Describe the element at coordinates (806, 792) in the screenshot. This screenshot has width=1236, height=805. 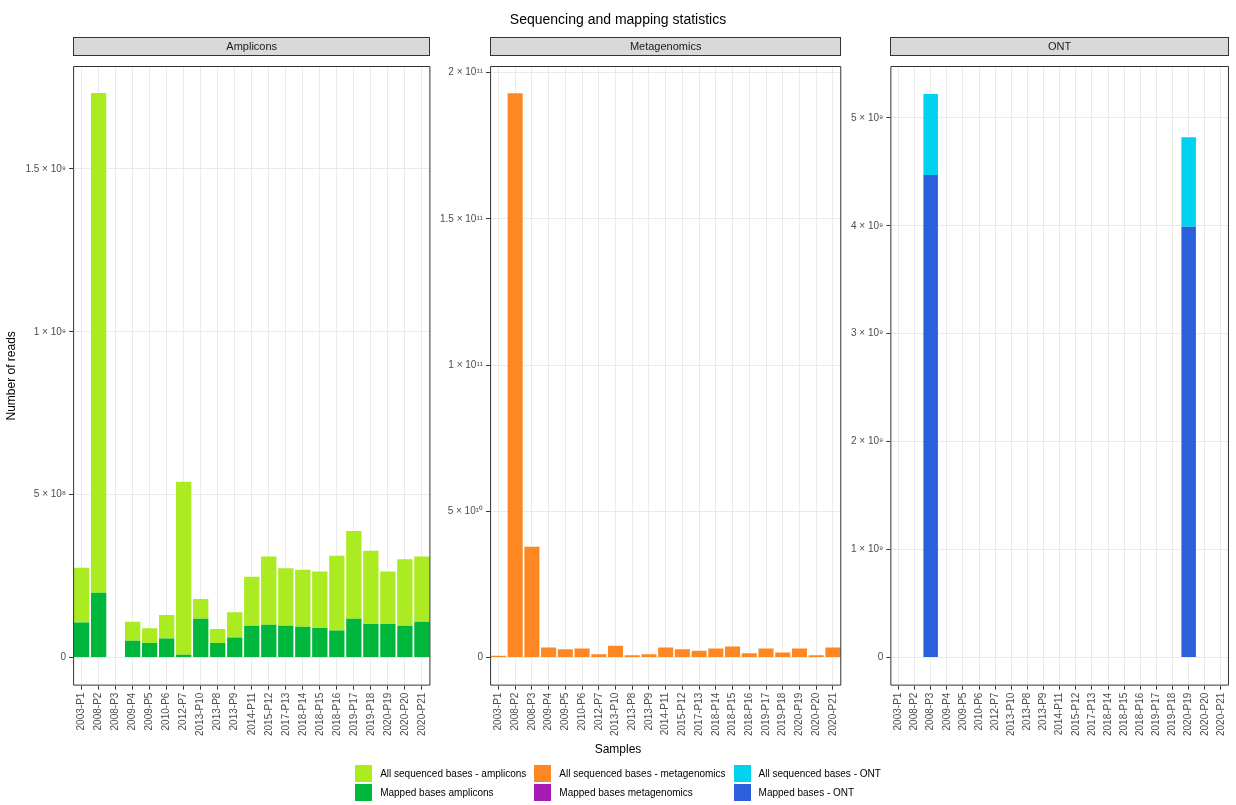
I see `legend-label: Mapped bases - ONT` at that location.